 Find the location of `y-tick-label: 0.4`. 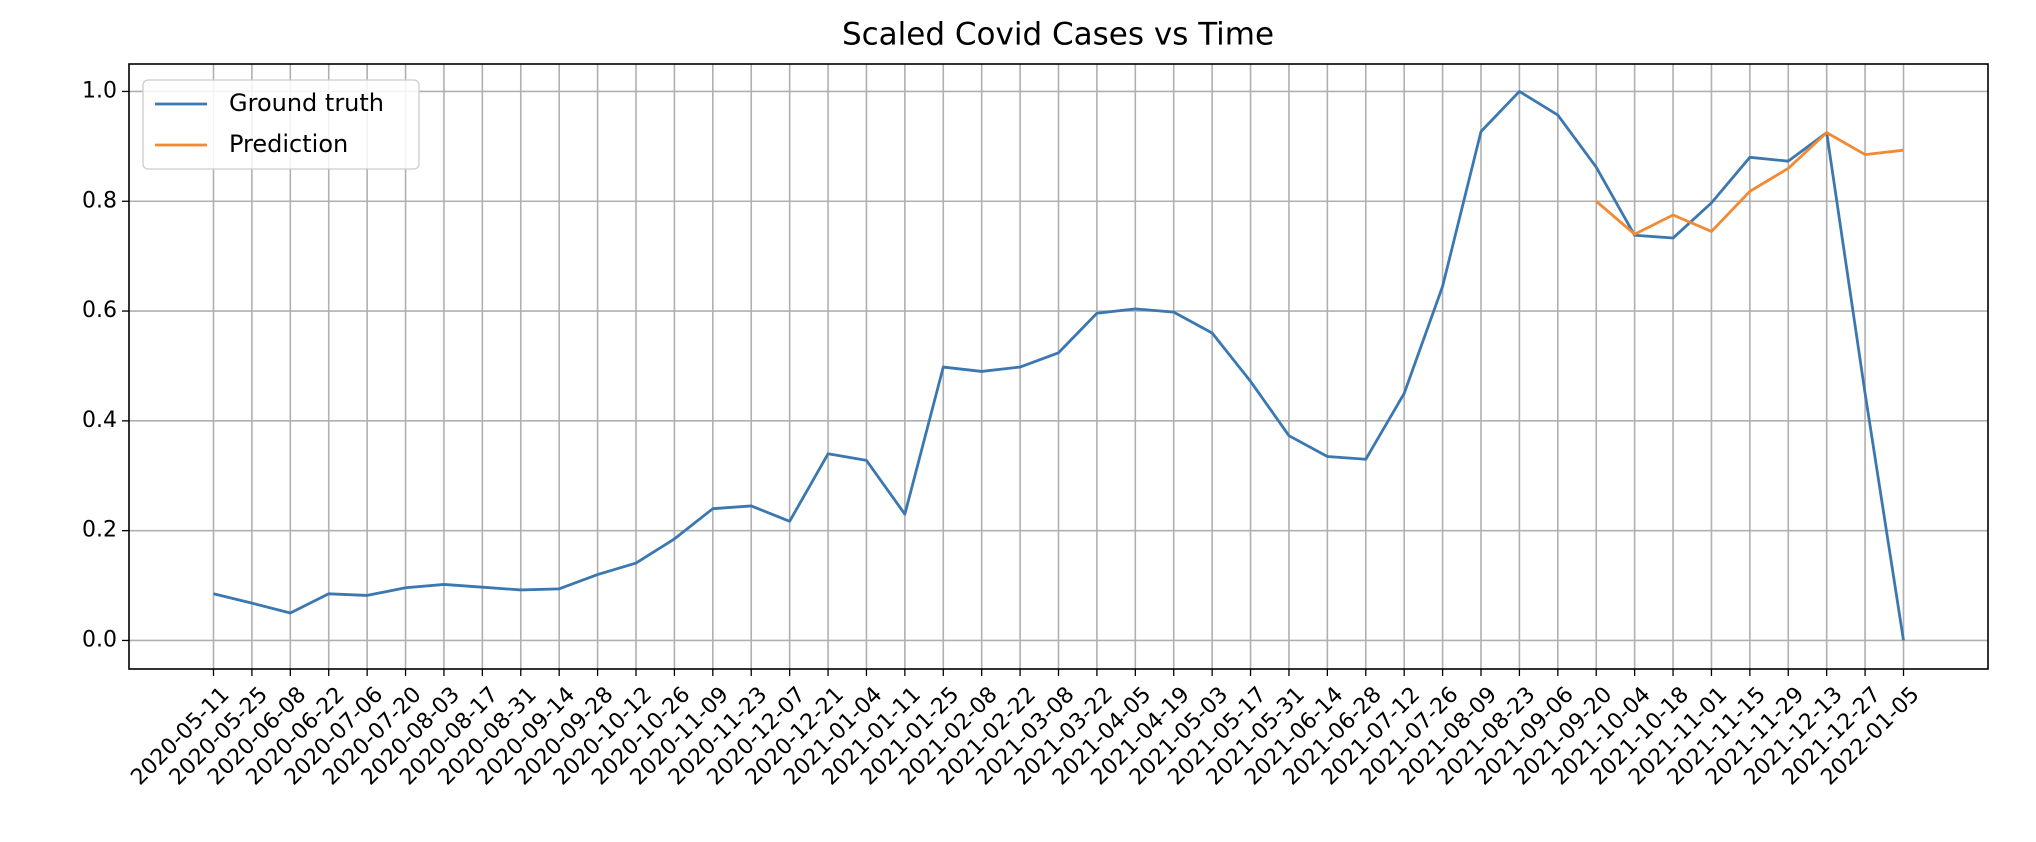

y-tick-label: 0.4 is located at coordinates (99, 420).